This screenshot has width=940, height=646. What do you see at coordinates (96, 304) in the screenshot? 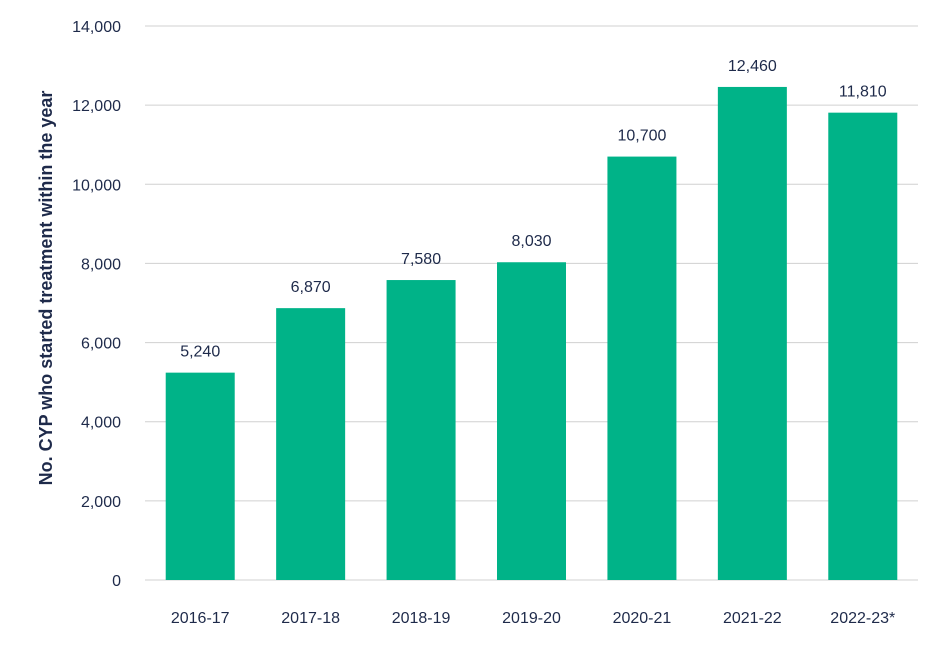
I see `y-axis-ticks: 0 2,000 4,000 6,000 8,000 10,000 12,000 14,000` at bounding box center [96, 304].